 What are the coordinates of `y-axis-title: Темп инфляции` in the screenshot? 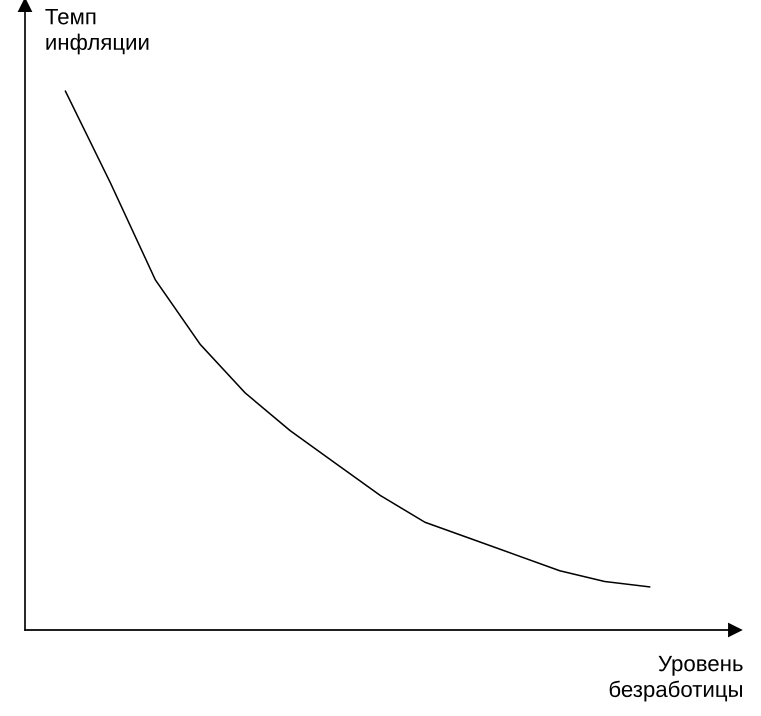 It's located at (96, 31).